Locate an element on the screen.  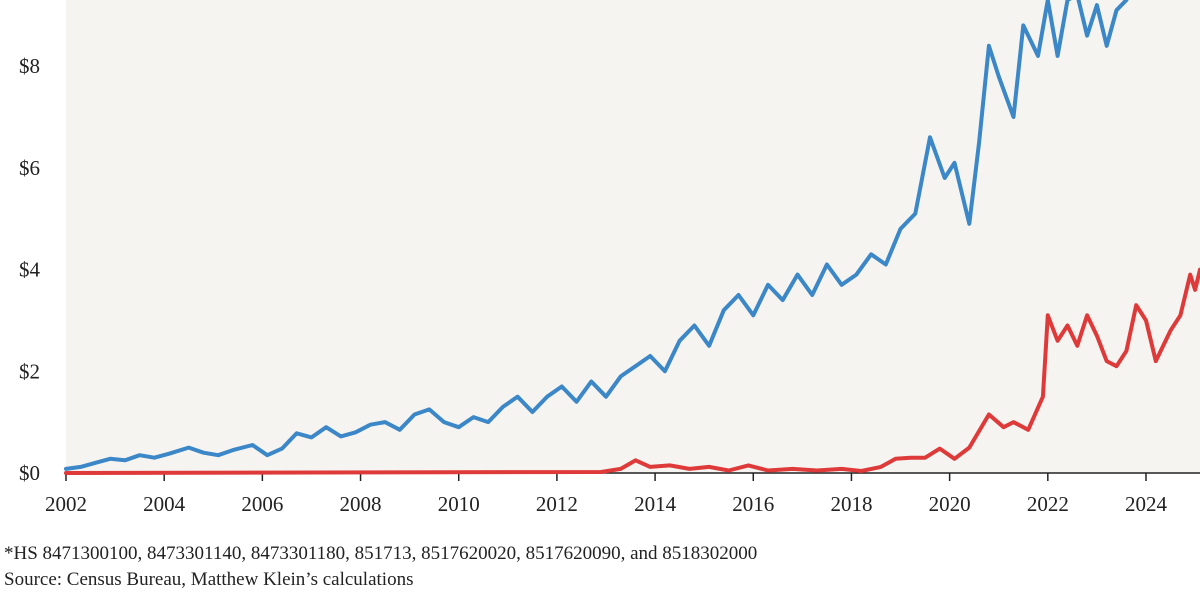
x-tick-label: 2002 is located at coordinates (66, 504).